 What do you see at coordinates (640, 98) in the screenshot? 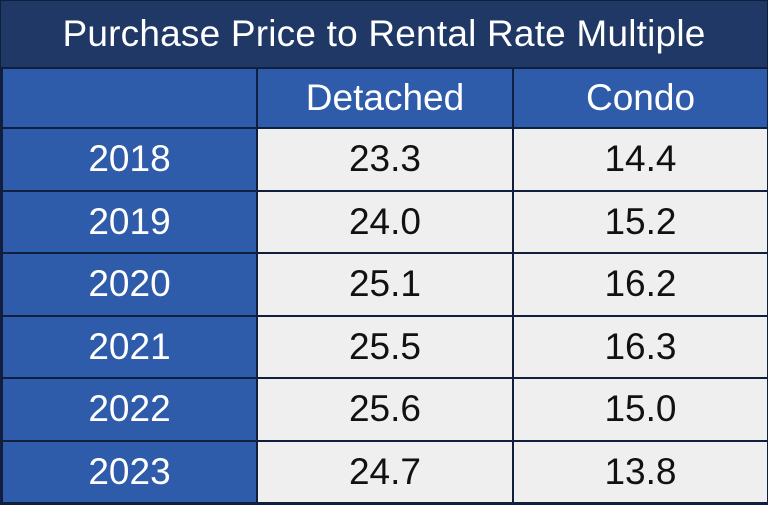
I see `column-header-condo: Condo` at bounding box center [640, 98].